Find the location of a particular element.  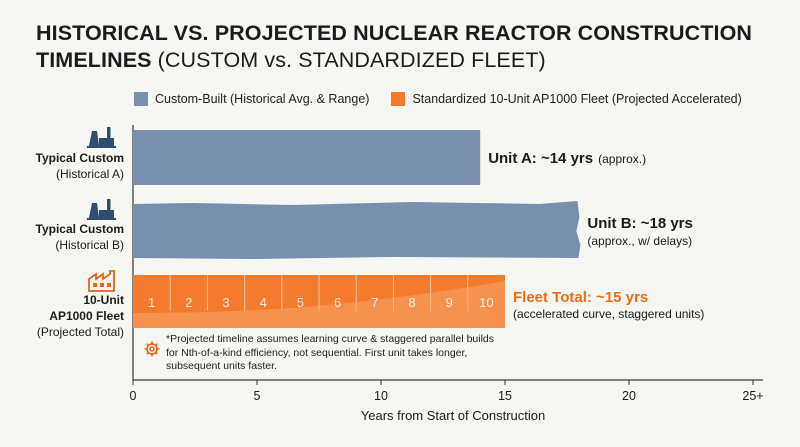

value-sublabel: (approx.) is located at coordinates (622, 159).